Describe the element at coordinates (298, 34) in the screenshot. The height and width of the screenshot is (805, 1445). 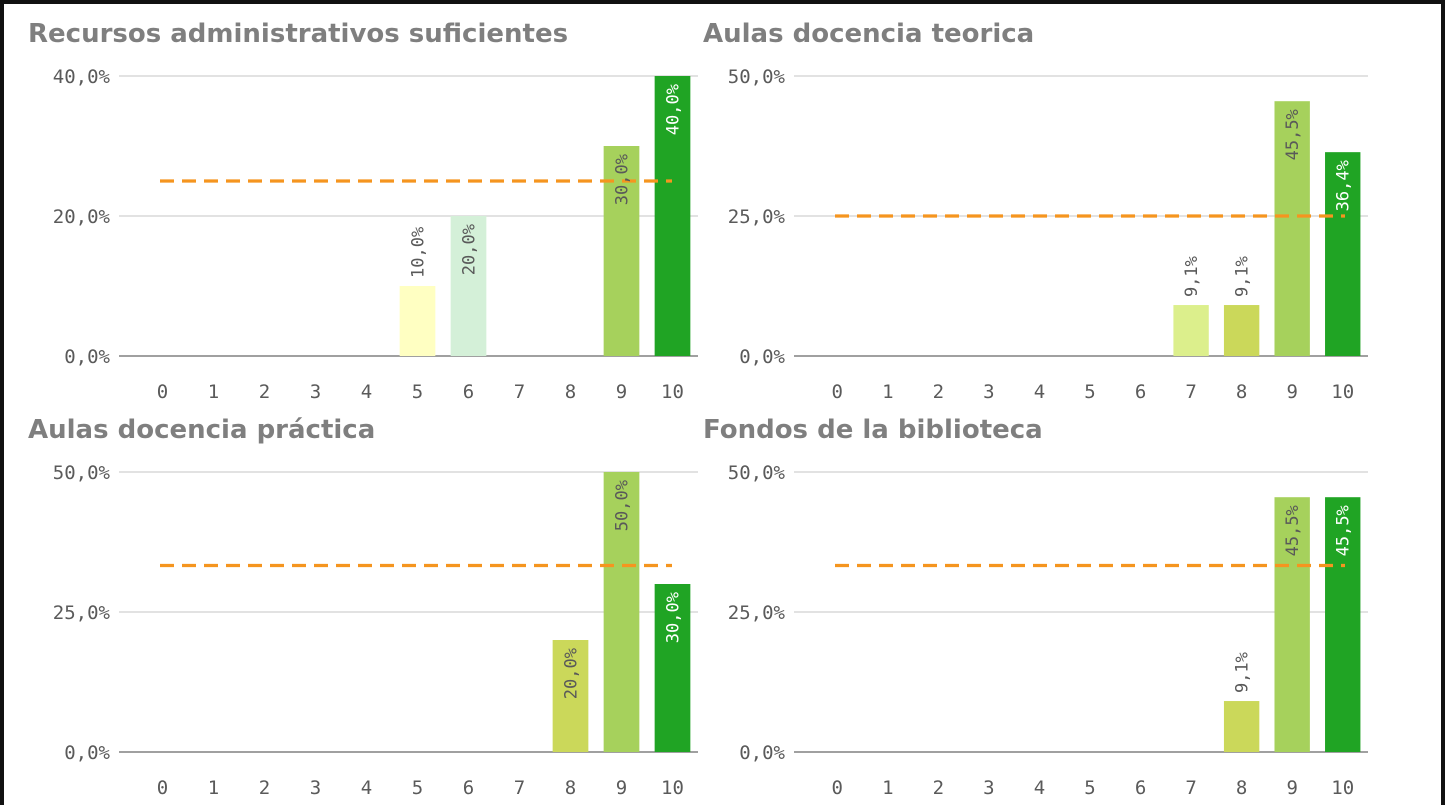
I see `chart-title: Recursos administrativos suficientes` at that location.